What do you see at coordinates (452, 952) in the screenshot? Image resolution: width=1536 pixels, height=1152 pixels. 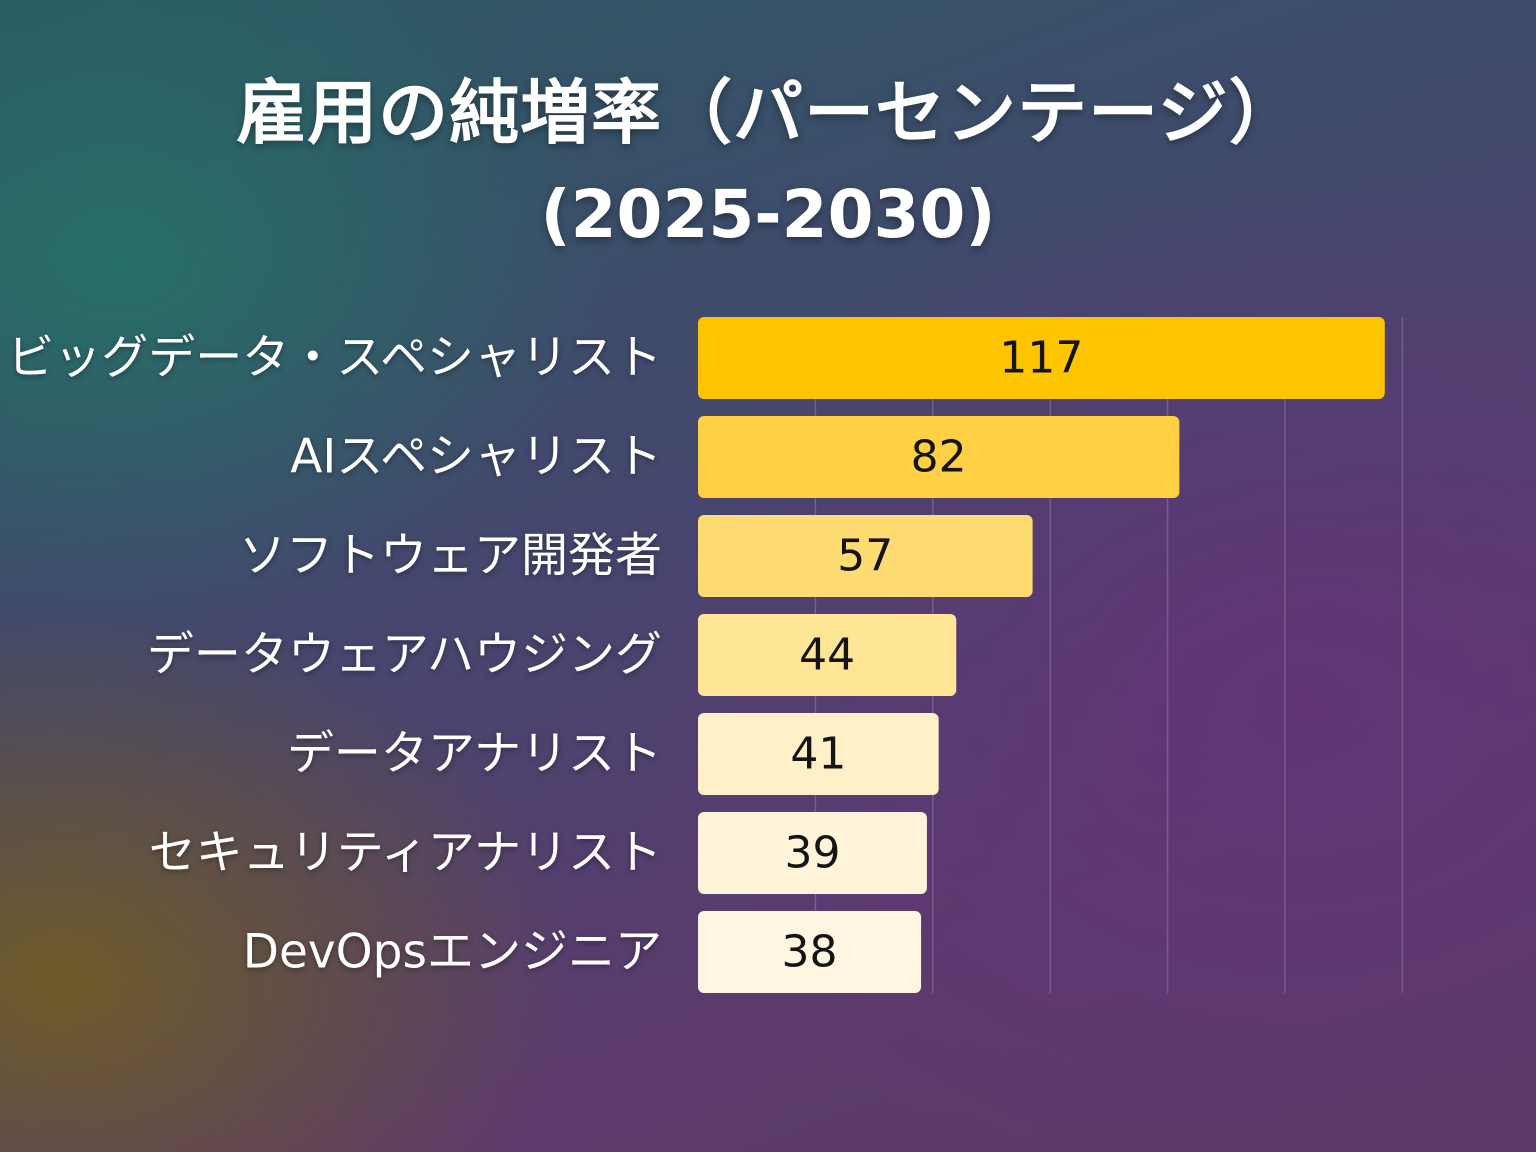 I see `category-label: DevOpsエンジニア` at bounding box center [452, 952].